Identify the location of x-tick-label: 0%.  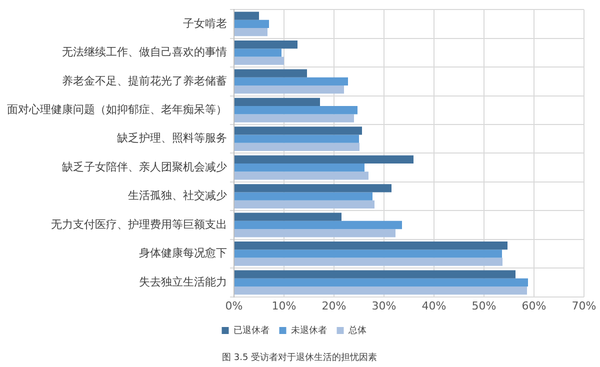
(234, 305).